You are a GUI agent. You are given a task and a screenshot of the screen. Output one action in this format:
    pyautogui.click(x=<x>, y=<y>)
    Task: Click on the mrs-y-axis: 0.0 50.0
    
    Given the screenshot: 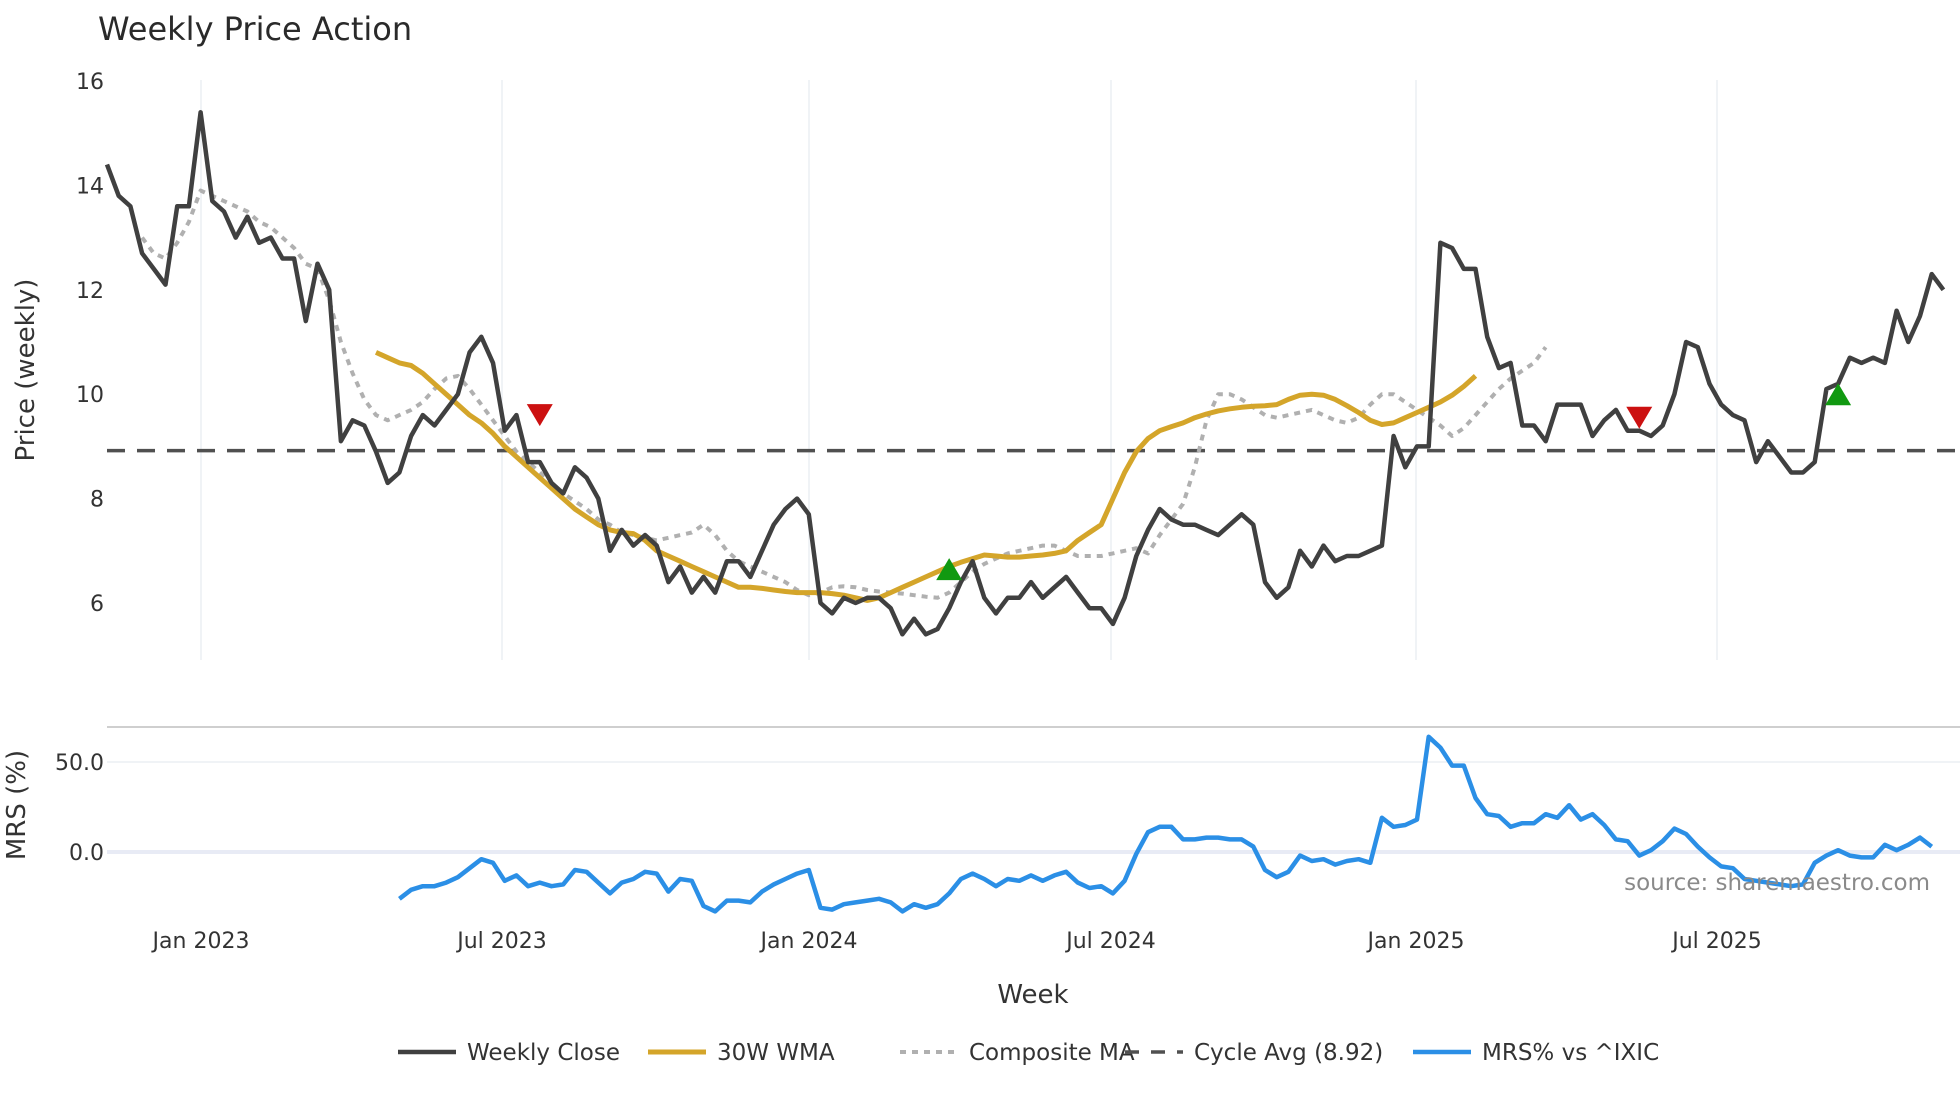 What is the action you would take?
    pyautogui.click(x=79, y=808)
    